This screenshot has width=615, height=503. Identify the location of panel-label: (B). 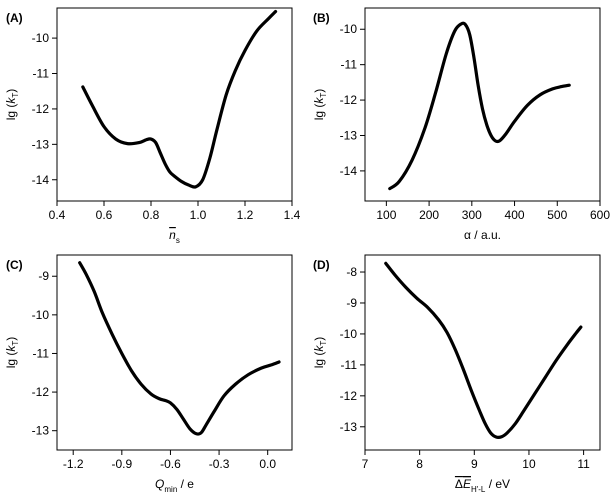
(321, 18).